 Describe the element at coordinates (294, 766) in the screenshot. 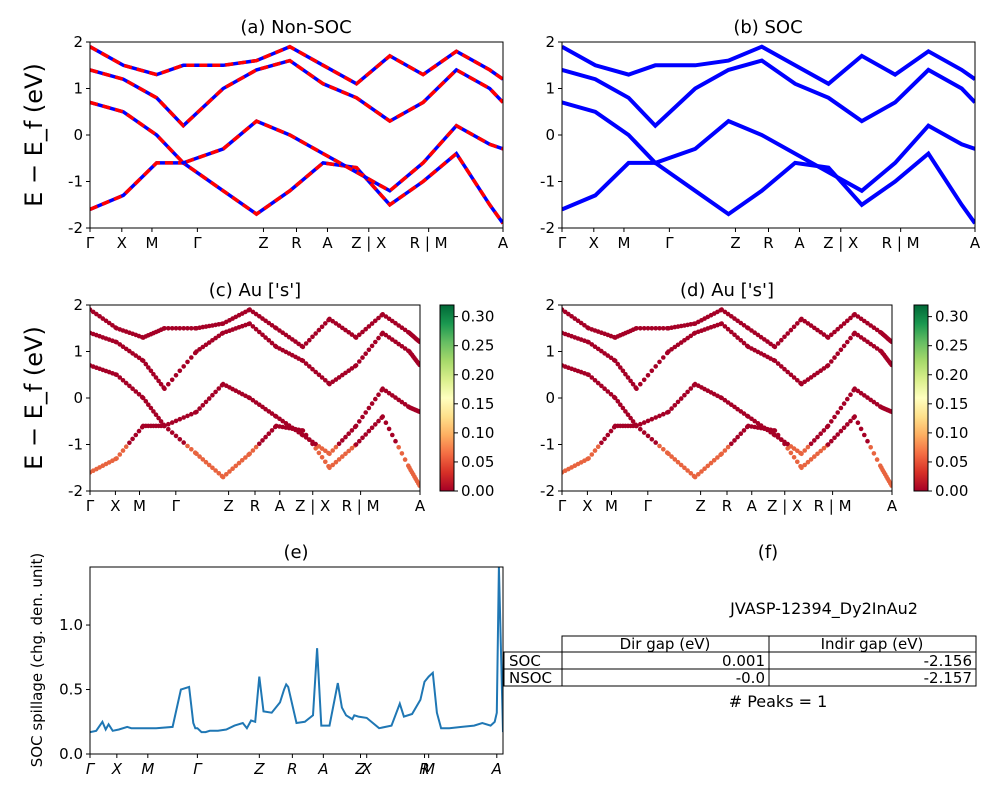

I see `panel-e-xticks: Γ X M Γ Z R A ZX RM A` at that location.